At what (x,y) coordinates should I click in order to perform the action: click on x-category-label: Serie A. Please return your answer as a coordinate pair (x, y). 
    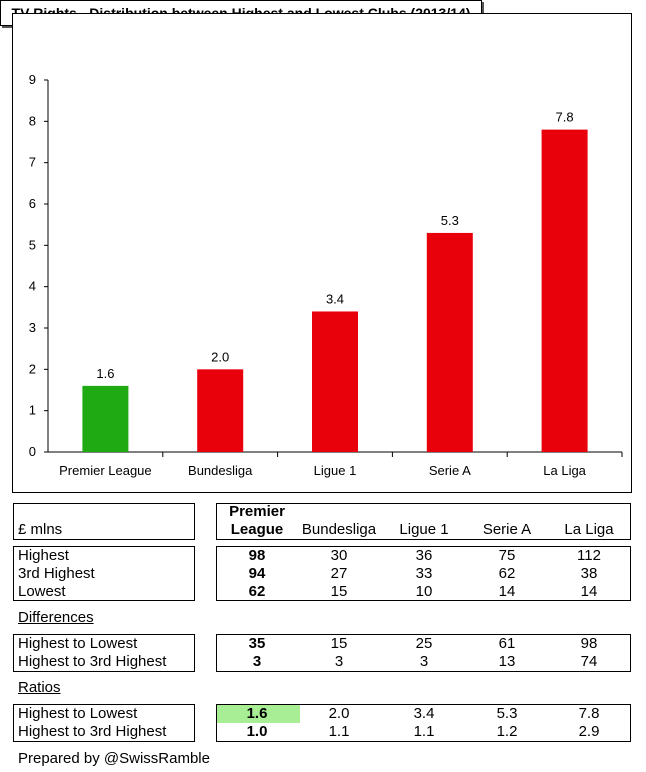
    Looking at the image, I should click on (450, 470).